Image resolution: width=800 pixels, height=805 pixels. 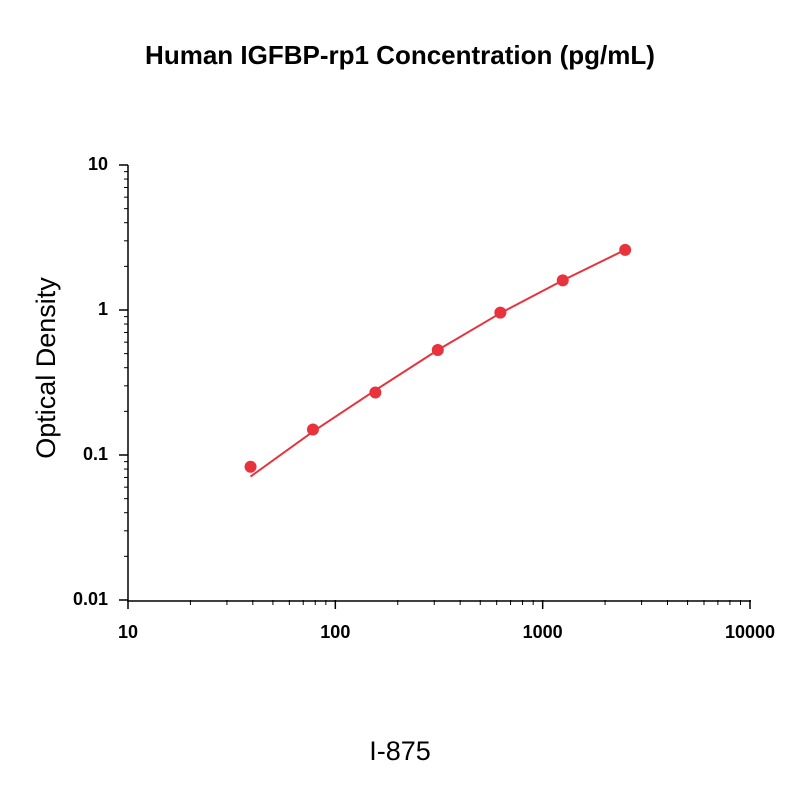 What do you see at coordinates (98, 164) in the screenshot?
I see `y-tick-label: 10` at bounding box center [98, 164].